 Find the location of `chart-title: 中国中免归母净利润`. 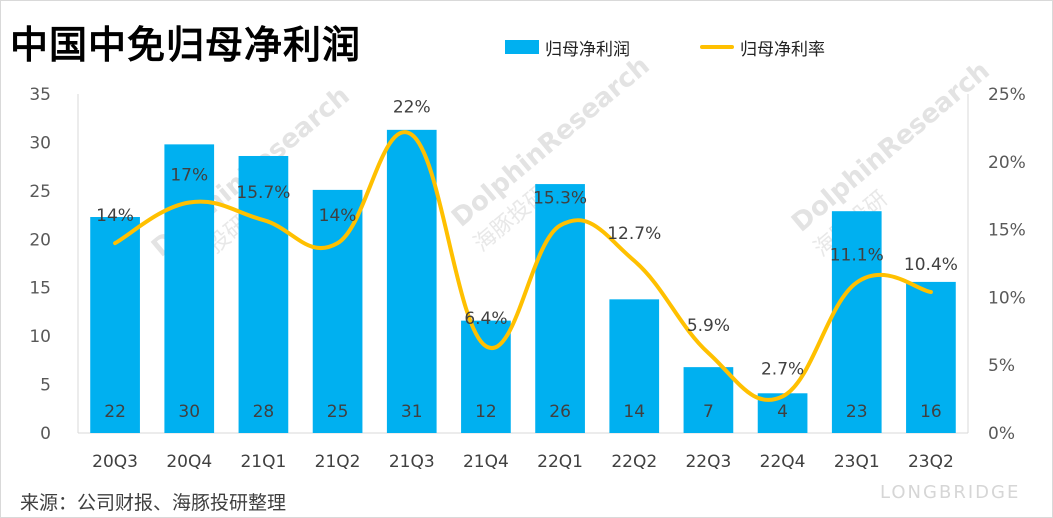

chart-title: 中国中免归母净利润 is located at coordinates (186, 45).